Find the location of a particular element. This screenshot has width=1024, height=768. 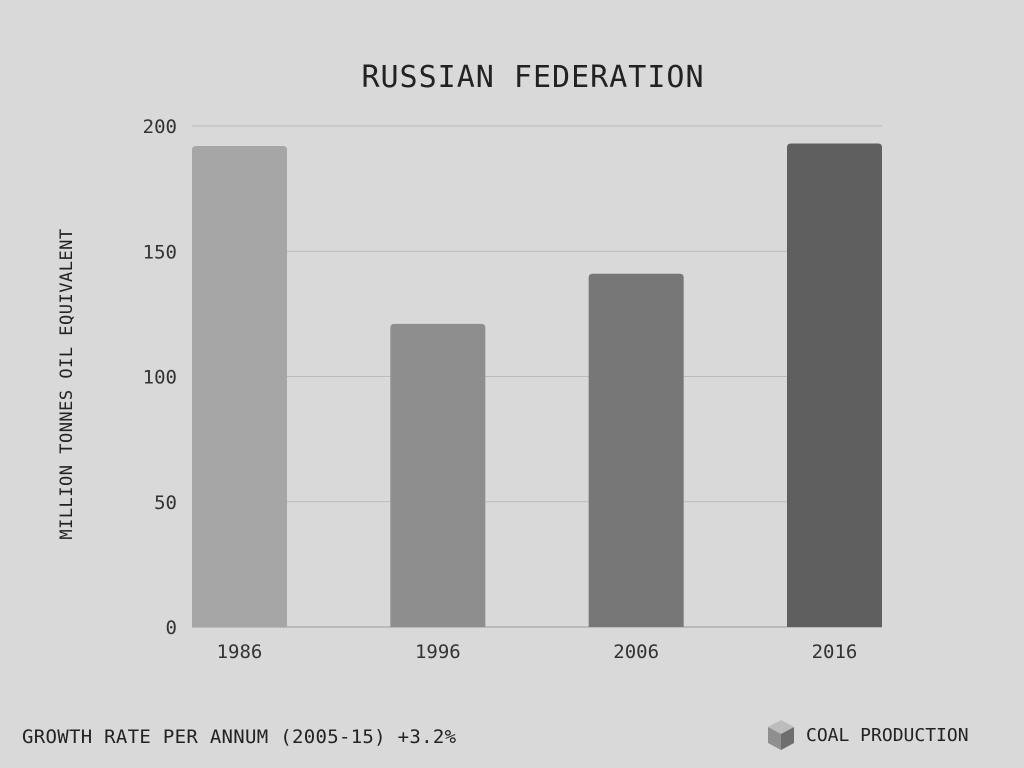

legend: COAL PRODUCTION is located at coordinates (867, 735).